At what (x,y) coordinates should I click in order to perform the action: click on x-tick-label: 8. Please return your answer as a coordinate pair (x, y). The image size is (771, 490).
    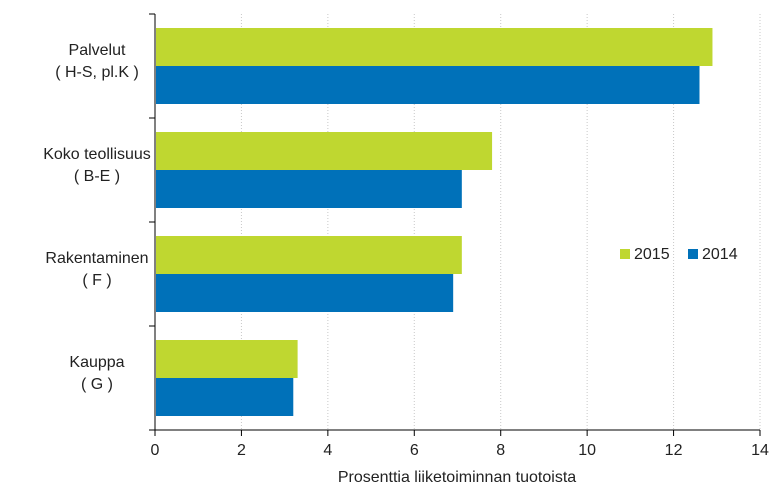
    Looking at the image, I should click on (500, 450).